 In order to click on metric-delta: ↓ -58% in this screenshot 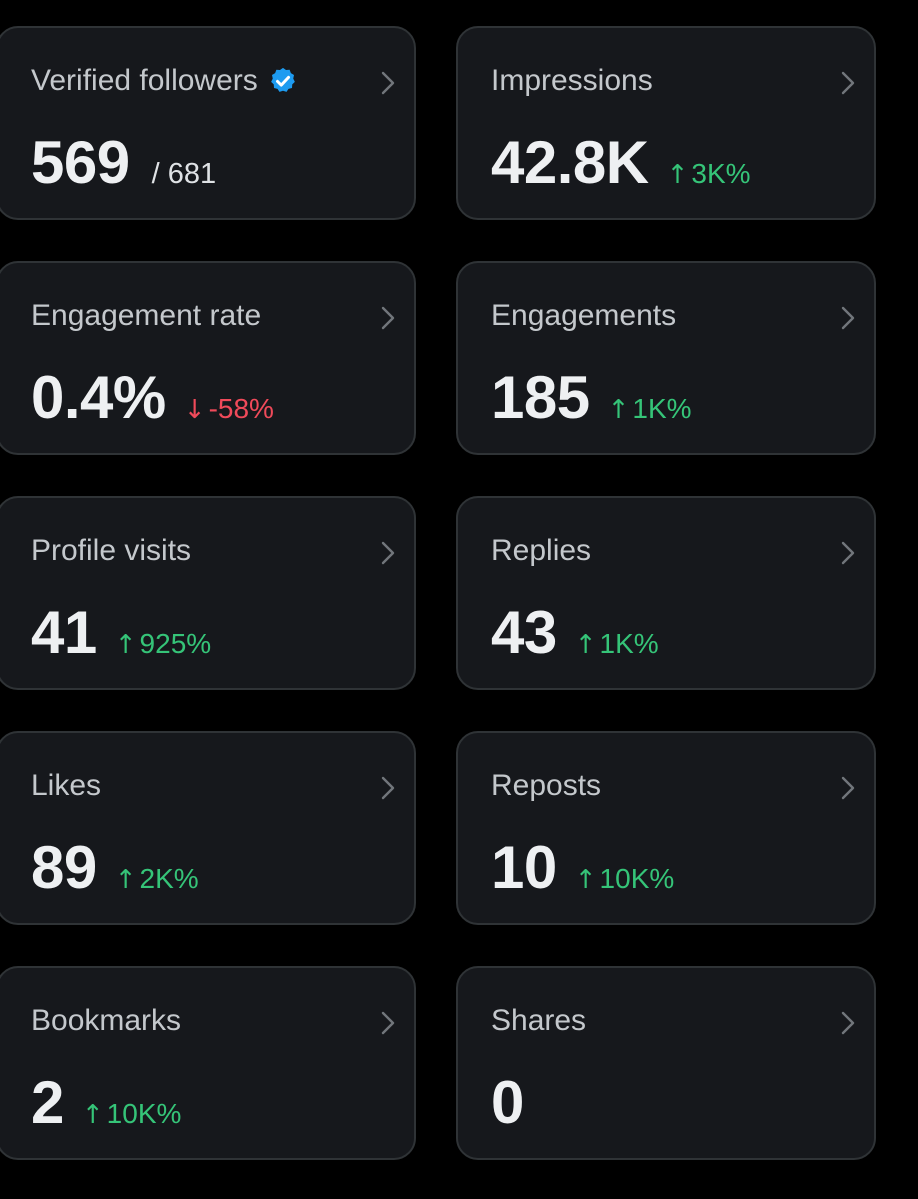, I will do `click(228, 409)`.